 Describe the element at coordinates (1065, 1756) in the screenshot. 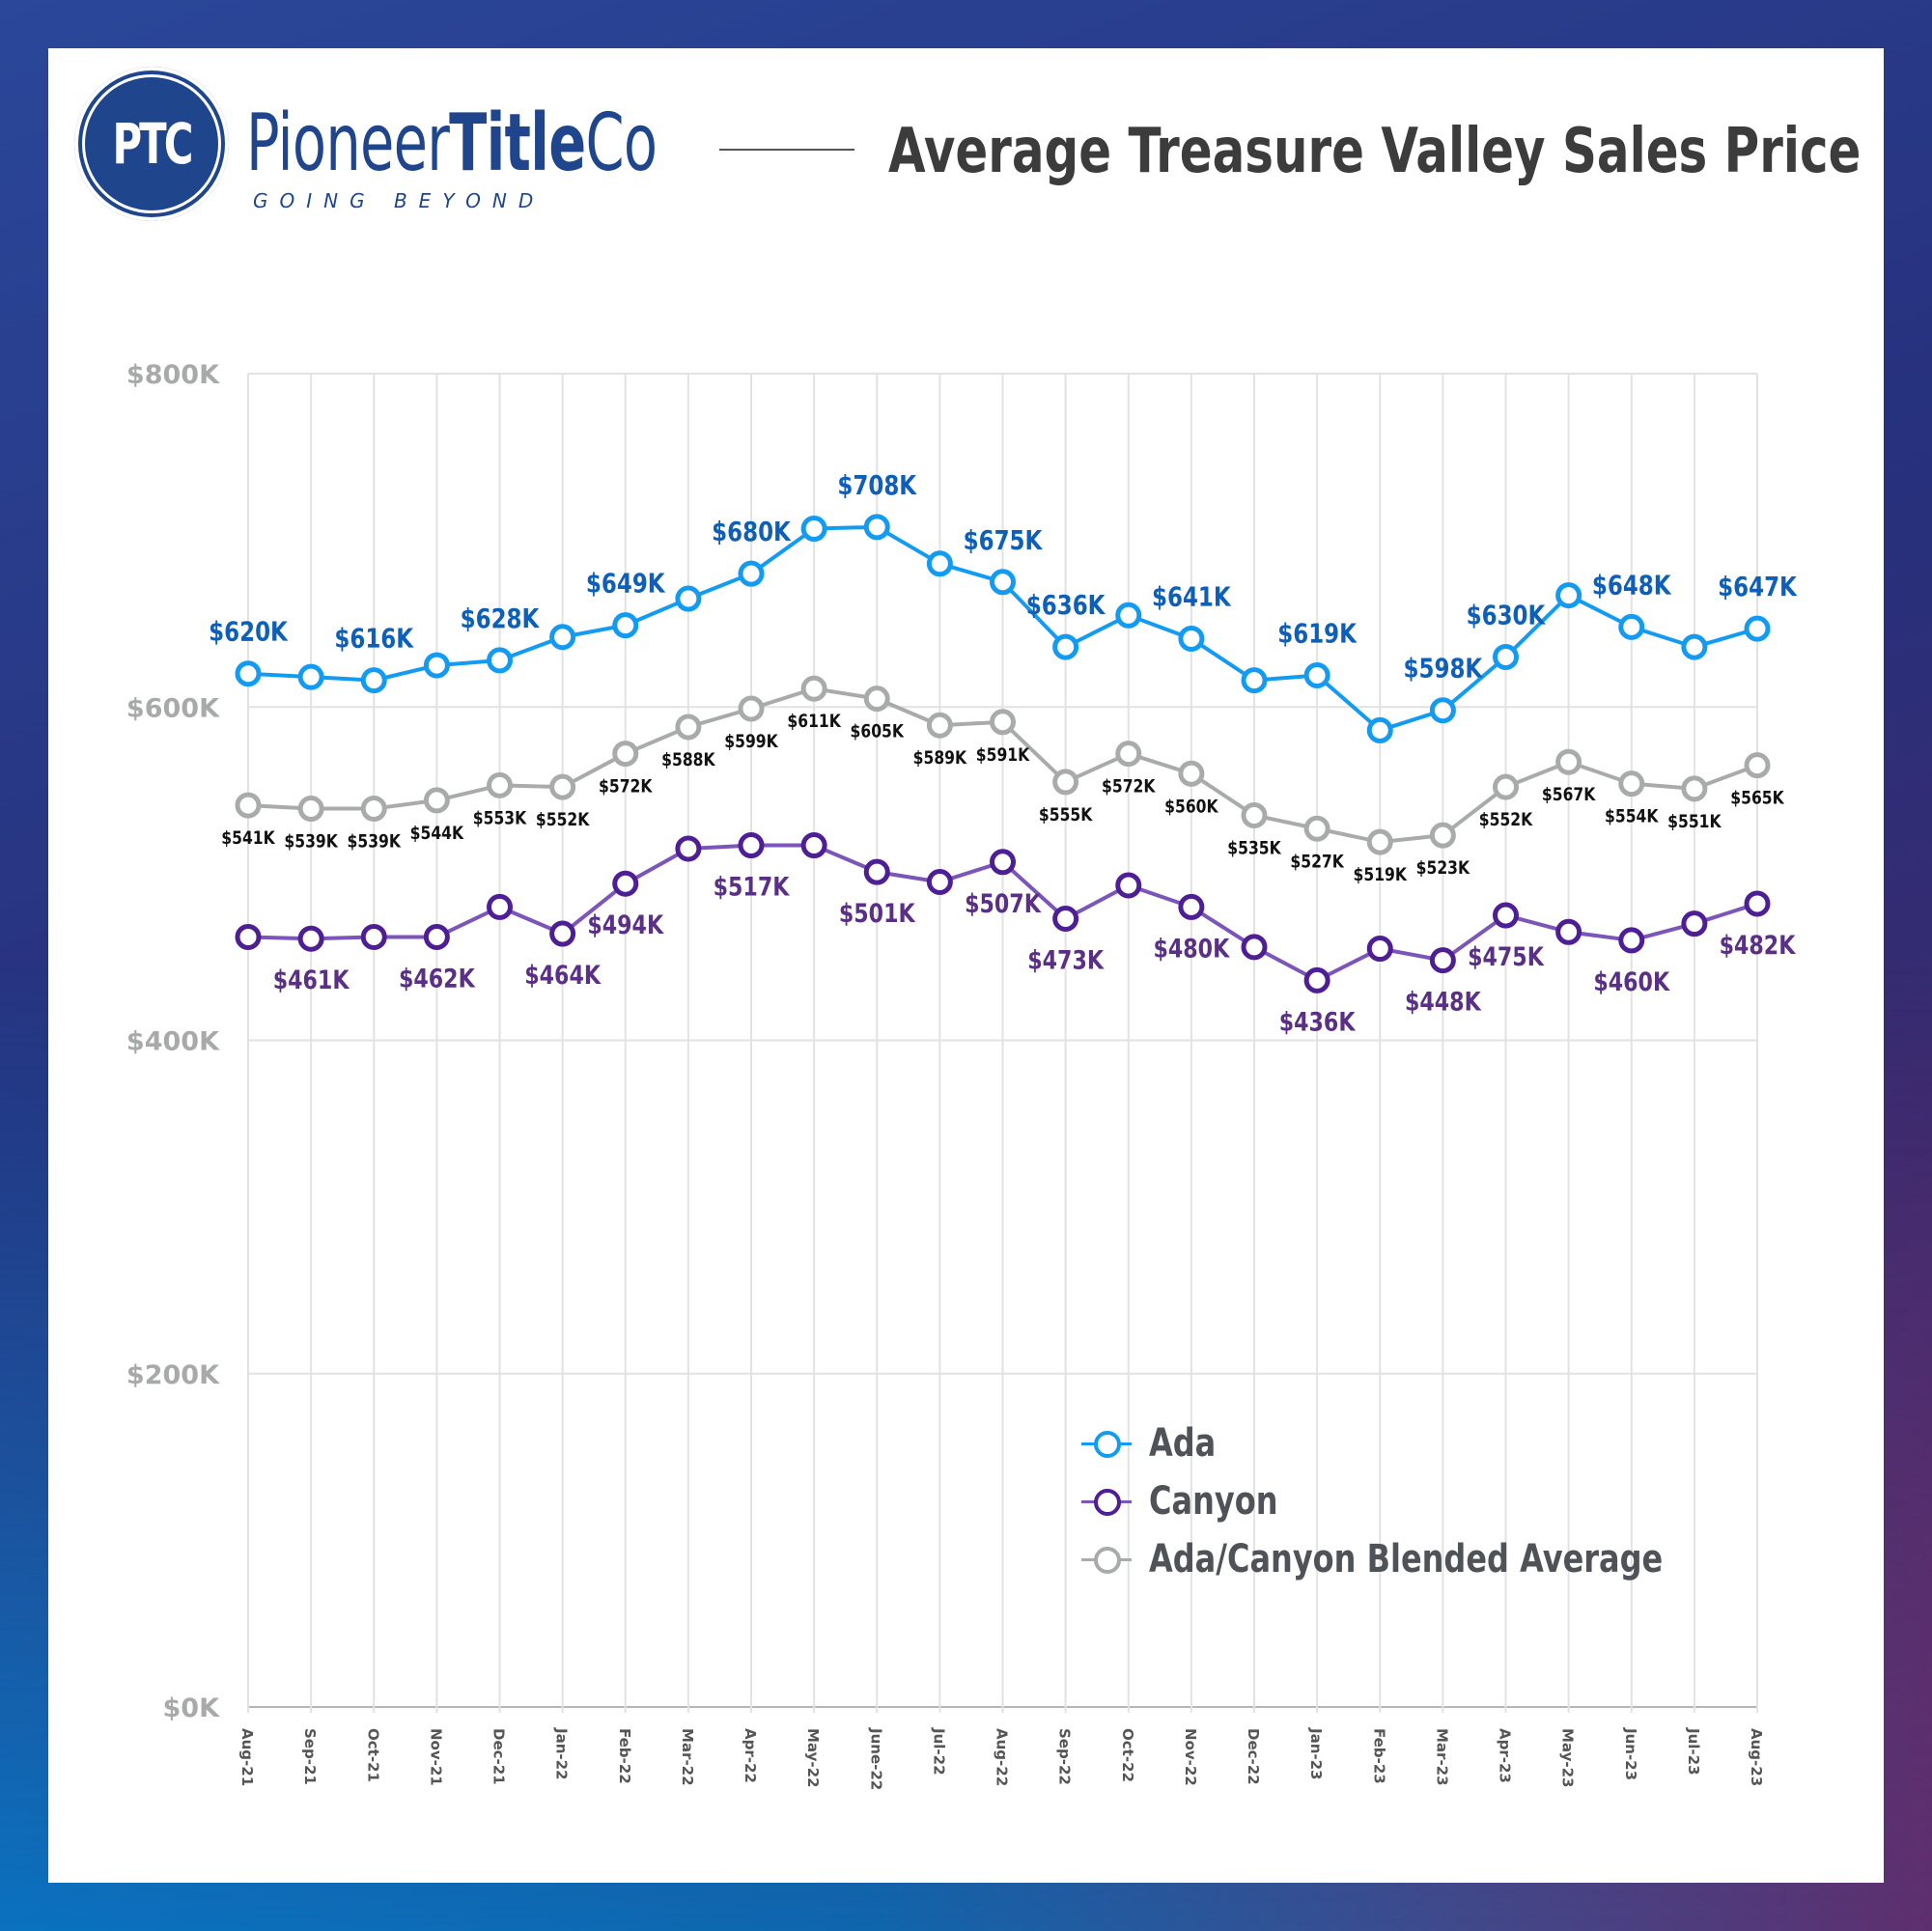

I see `x-tick-label: Sep-22` at that location.